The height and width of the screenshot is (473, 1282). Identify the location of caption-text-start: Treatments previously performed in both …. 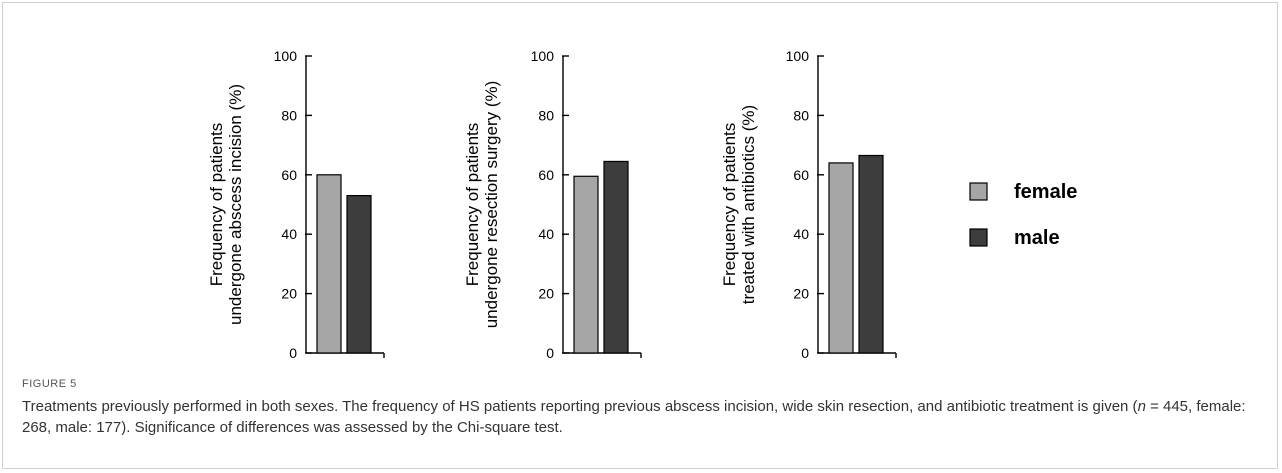
(580, 406).